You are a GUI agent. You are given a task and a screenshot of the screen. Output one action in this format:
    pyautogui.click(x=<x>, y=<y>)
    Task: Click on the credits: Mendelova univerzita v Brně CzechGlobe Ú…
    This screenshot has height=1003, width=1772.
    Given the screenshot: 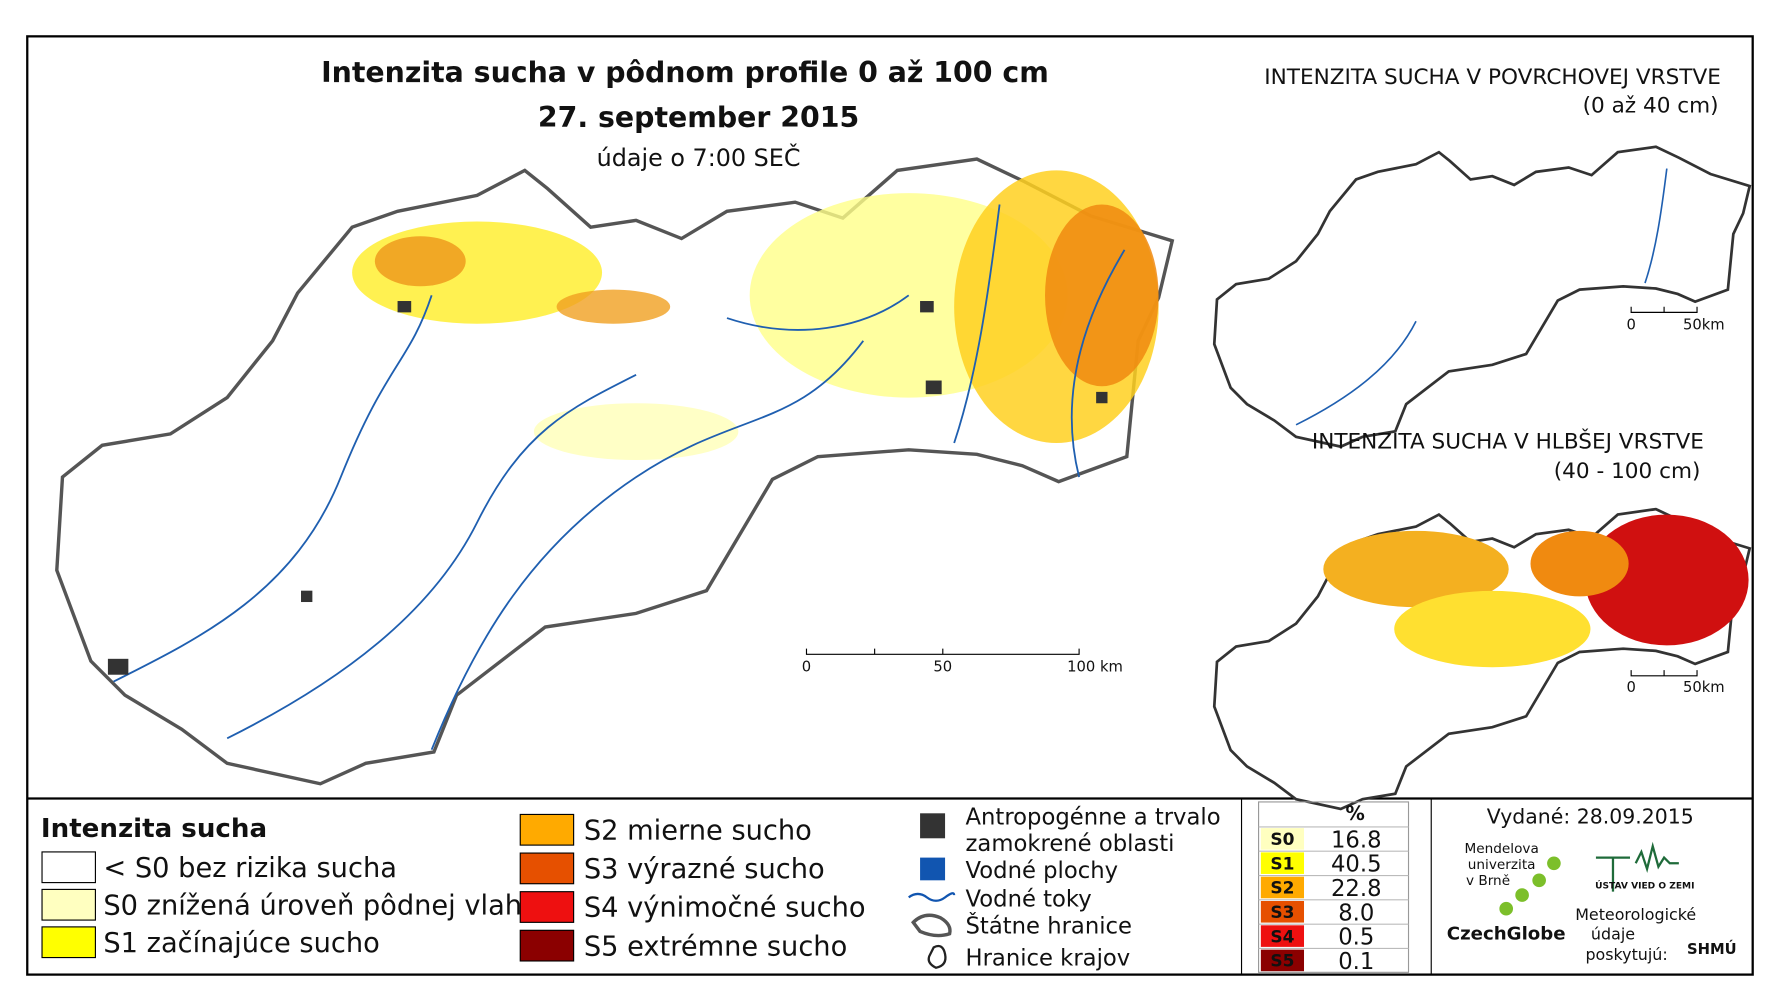 What is the action you would take?
    pyautogui.click(x=1592, y=902)
    